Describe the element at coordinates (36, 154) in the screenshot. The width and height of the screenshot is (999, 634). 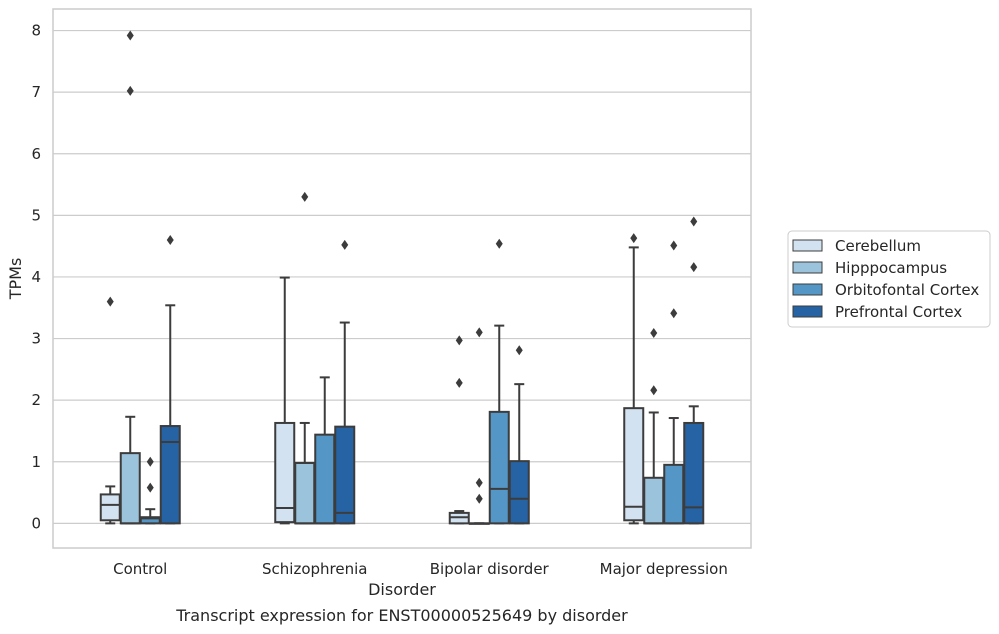
I see `y-tick-label: 6` at that location.